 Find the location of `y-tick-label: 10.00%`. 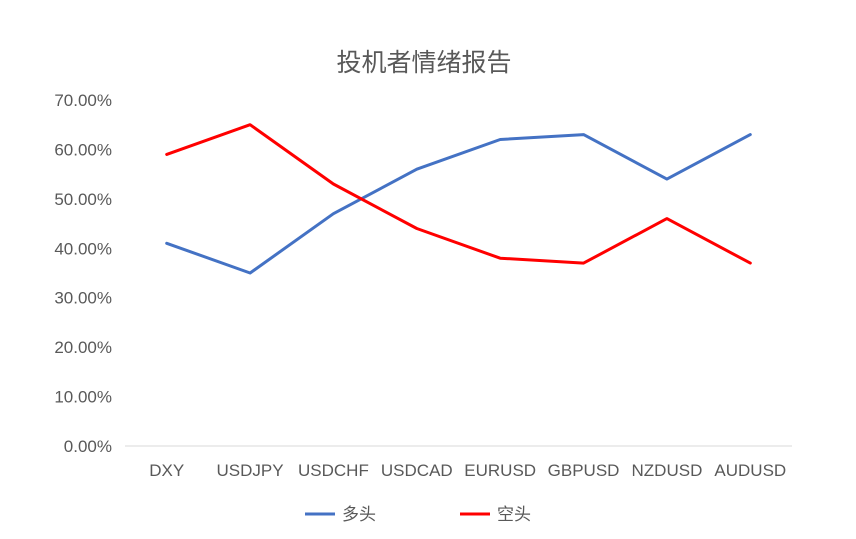

y-tick-label: 10.00% is located at coordinates (83, 397).